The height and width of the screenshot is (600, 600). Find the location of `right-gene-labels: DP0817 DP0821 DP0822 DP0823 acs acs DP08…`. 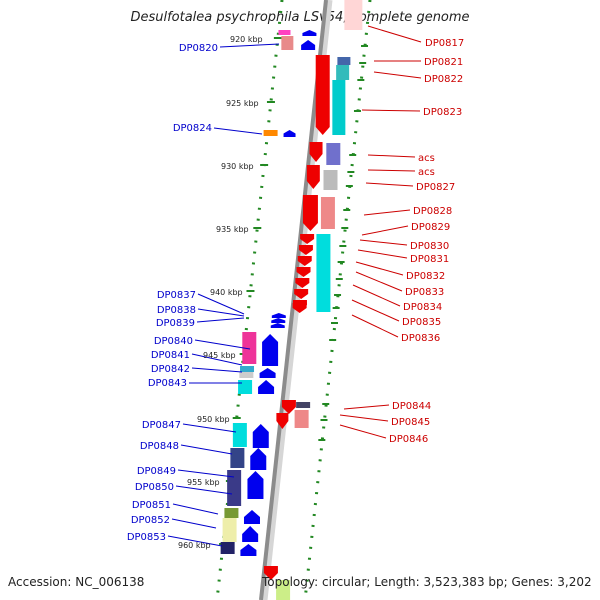

right-gene-labels: DP0817 DP0821 DP0822 DP0823 acs acs DP08… is located at coordinates (426, 241).